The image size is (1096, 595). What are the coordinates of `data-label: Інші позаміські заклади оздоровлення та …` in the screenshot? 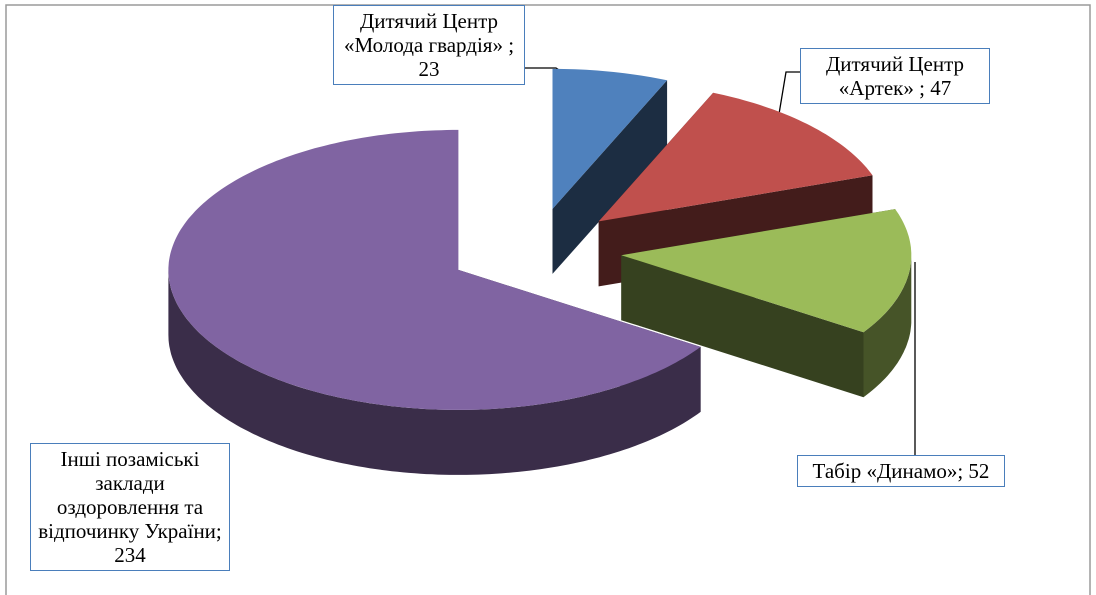 It's located at (130, 507).